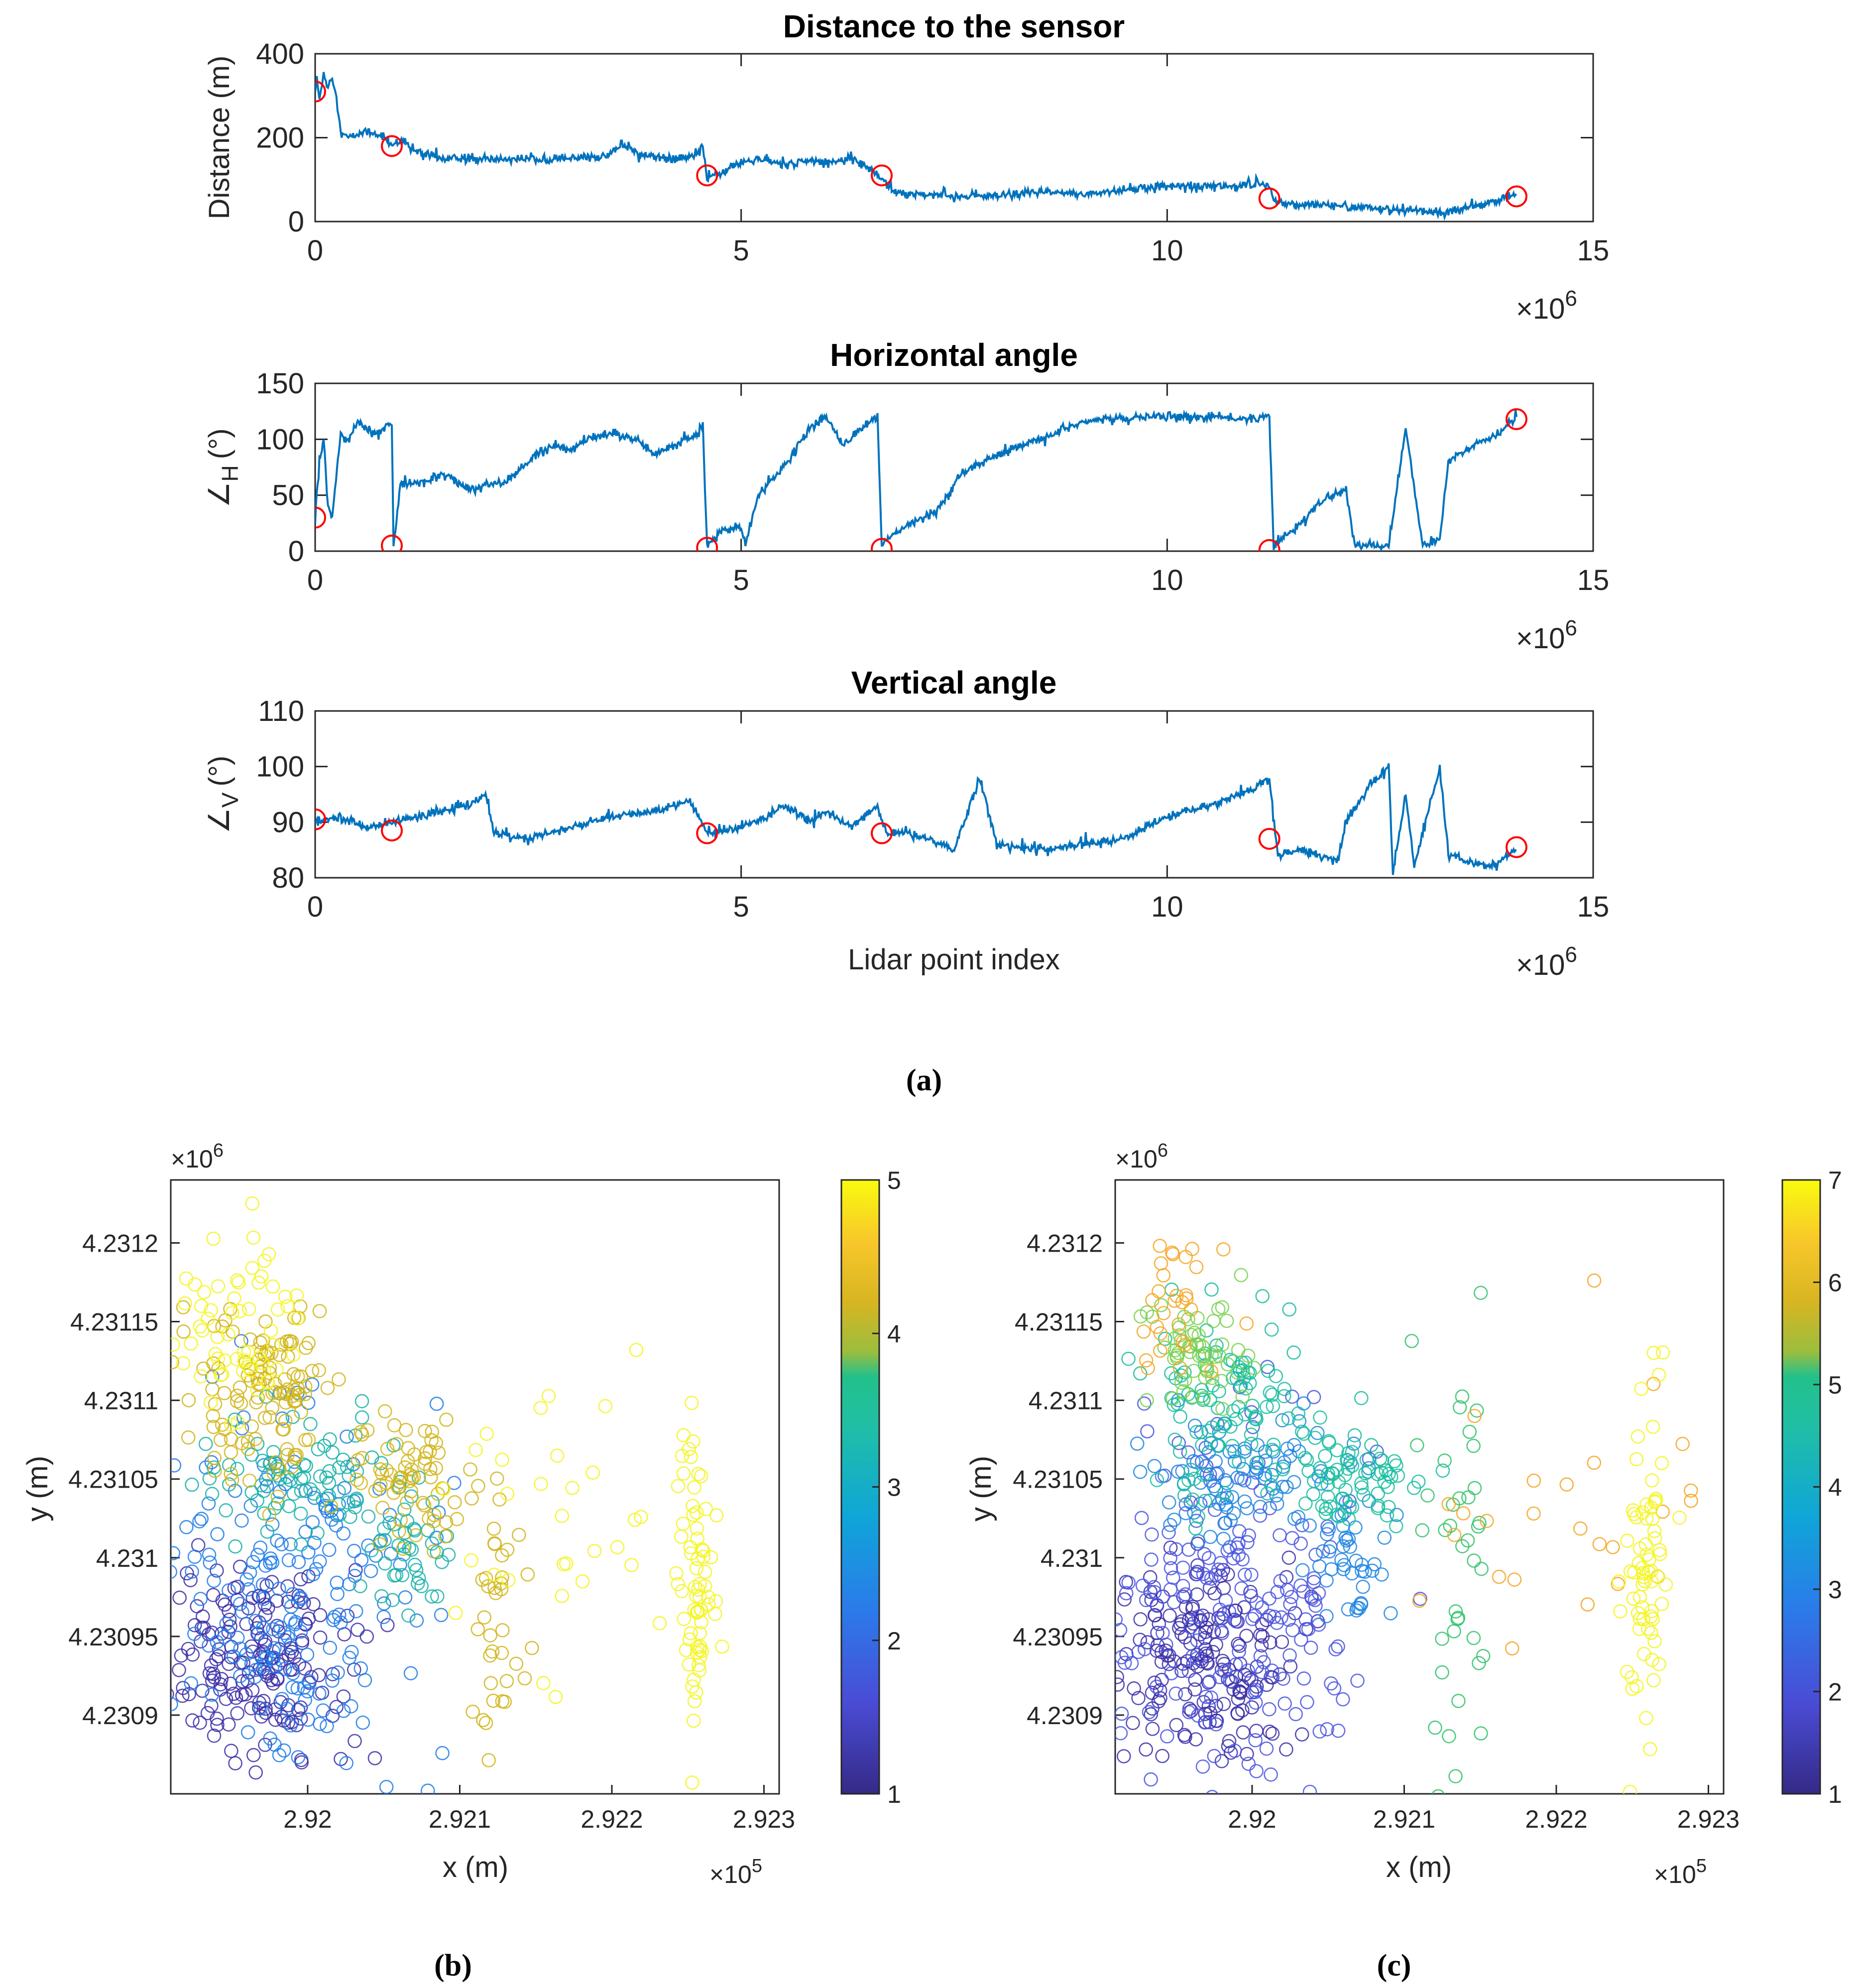 Image resolution: width=1863 pixels, height=1988 pixels. I want to click on scatter-b-x-multiplier: ×10⁵, so click(735, 1872).